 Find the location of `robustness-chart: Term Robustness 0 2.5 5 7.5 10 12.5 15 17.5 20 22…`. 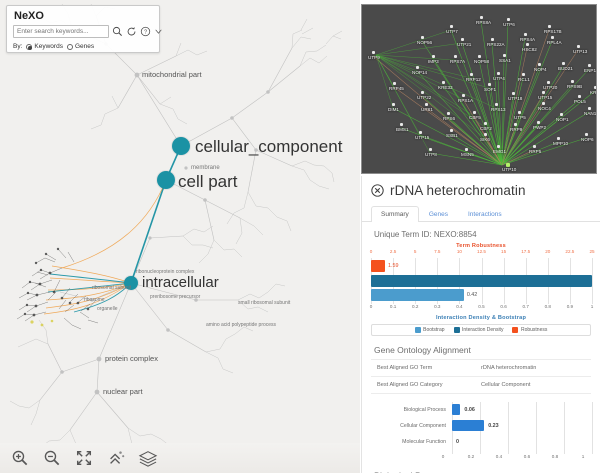

robustness-chart: Term Robustness 0 2.5 5 7.5 10 12.5 15 17.5 20 22… is located at coordinates (482, 282).